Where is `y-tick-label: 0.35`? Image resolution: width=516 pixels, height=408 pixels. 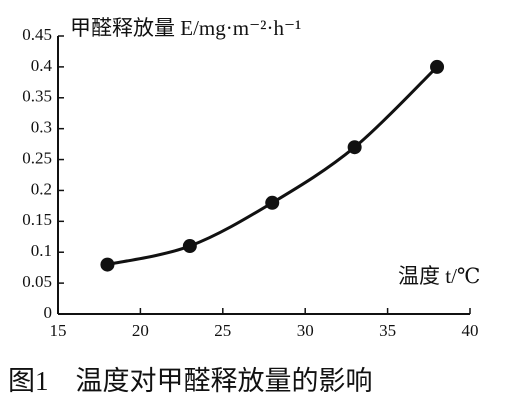 y-tick-label: 0.35 is located at coordinates (37, 96).